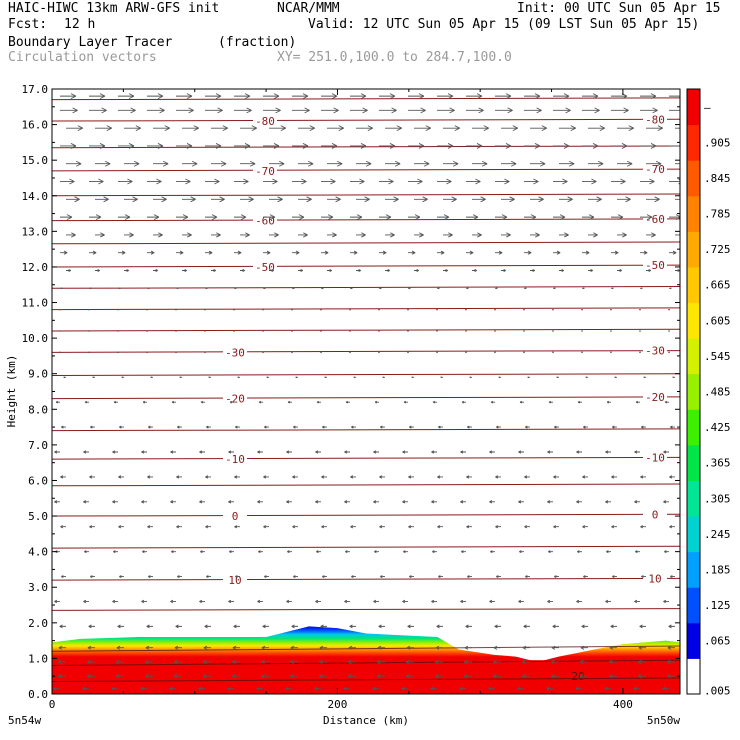 This screenshot has width=740, height=740. I want to click on y-tick-label: 14.0, so click(35, 196).